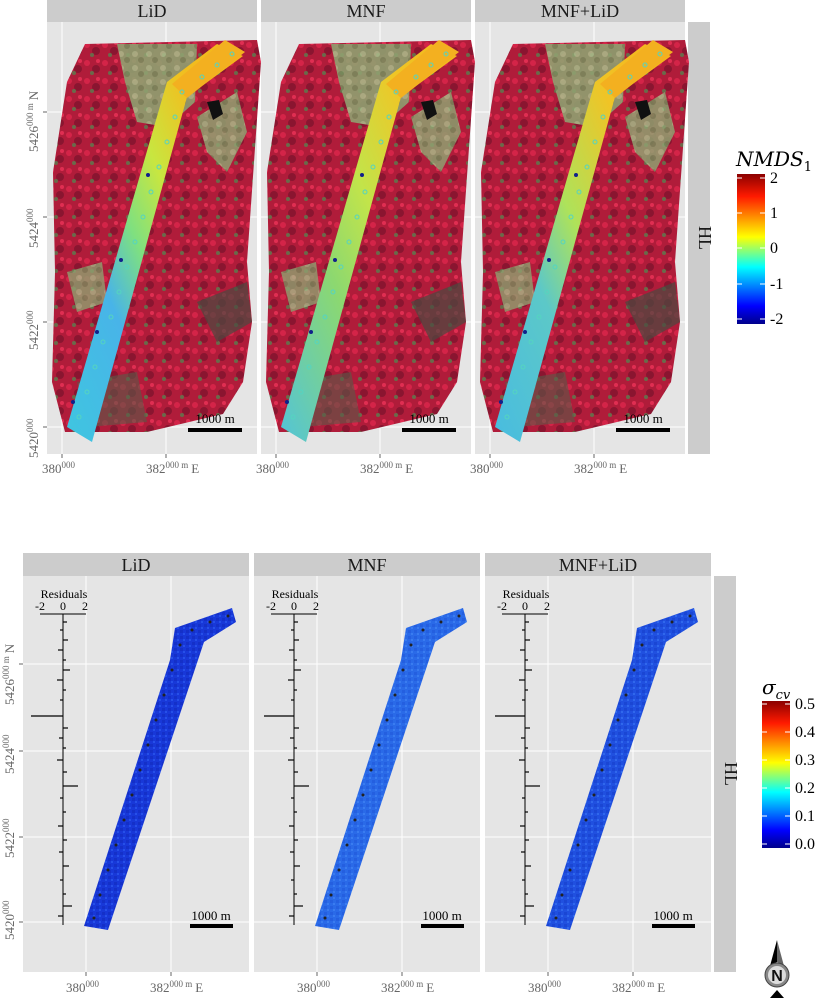 The height and width of the screenshot is (1000, 824). Describe the element at coordinates (33, 228) in the screenshot. I see `top-y-tick-5424: 5424000` at that location.